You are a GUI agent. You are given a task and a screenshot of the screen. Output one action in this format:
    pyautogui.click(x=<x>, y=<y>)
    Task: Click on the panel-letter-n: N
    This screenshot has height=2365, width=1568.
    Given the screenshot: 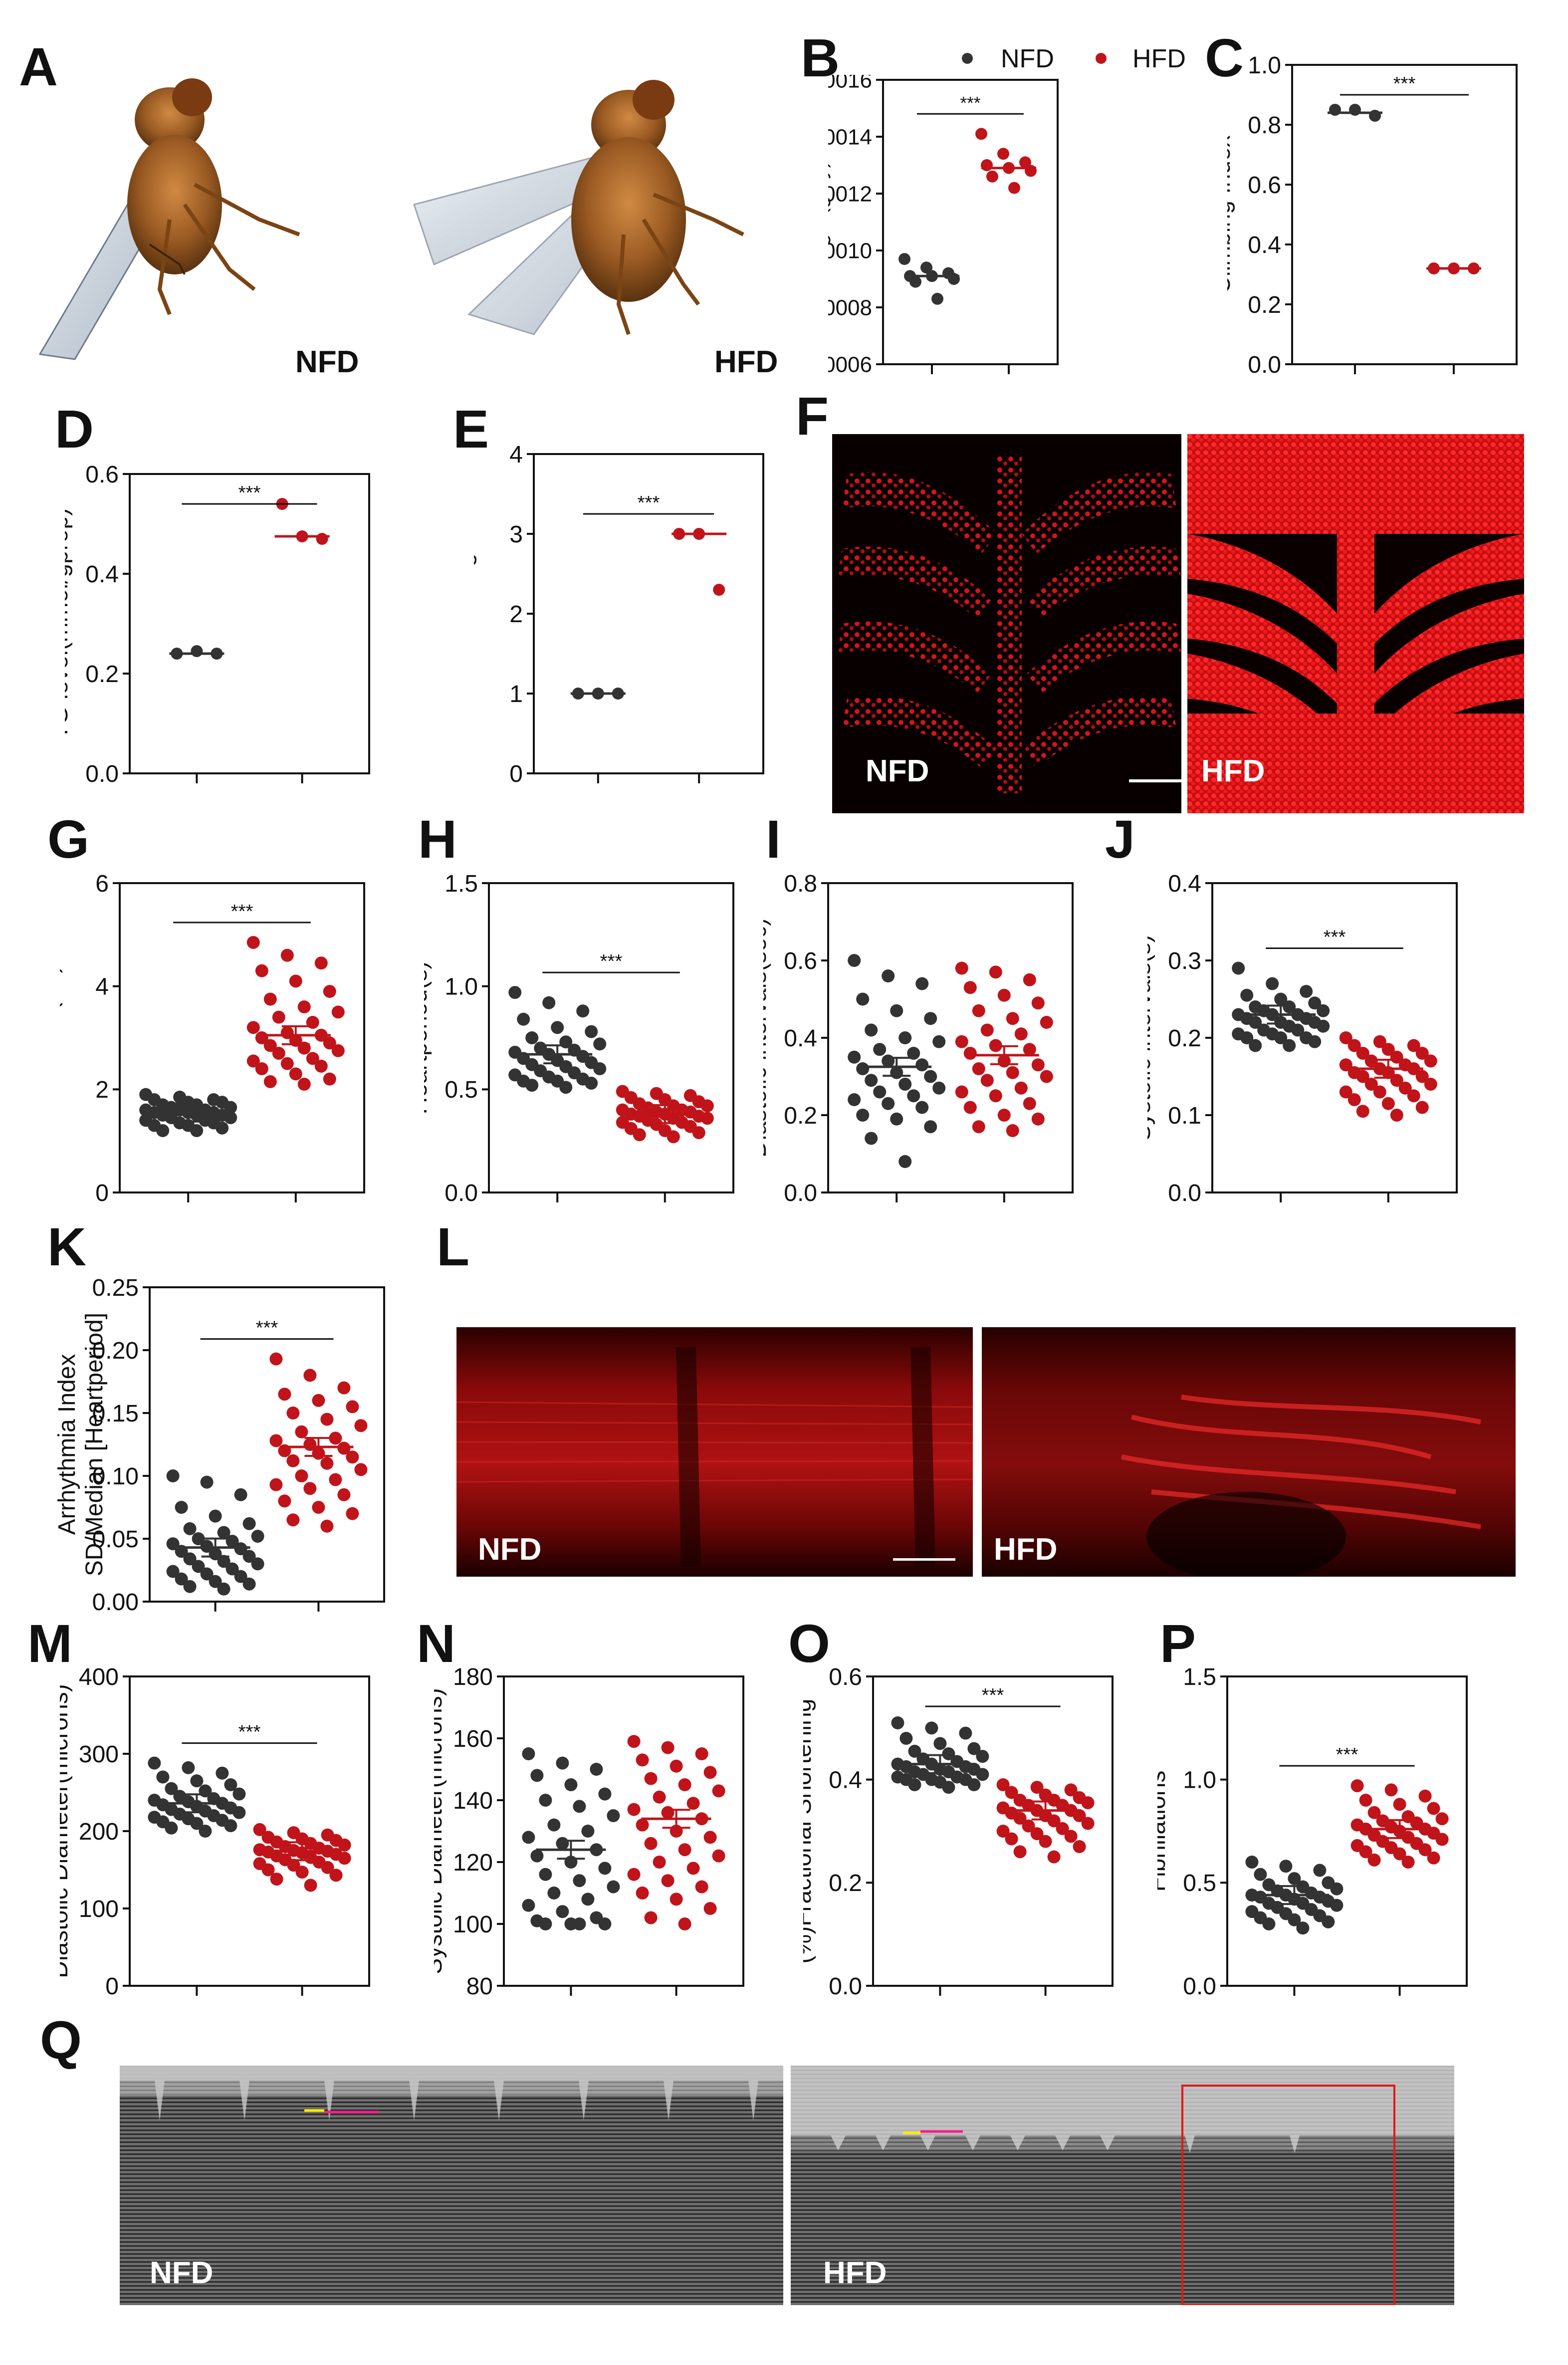 What is the action you would take?
    pyautogui.click(x=436, y=1643)
    